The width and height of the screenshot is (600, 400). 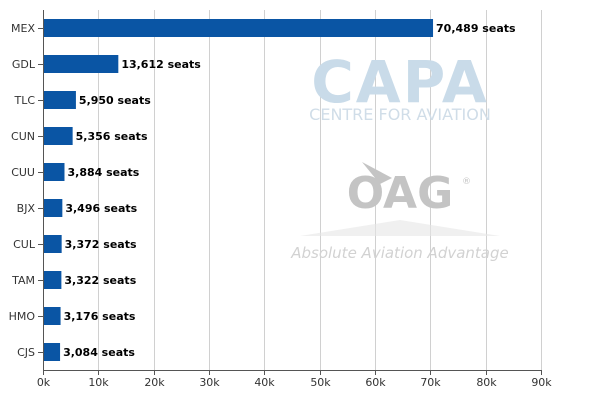 What do you see at coordinates (100, 280) in the screenshot?
I see `data-label: 3,322 seats` at bounding box center [100, 280].